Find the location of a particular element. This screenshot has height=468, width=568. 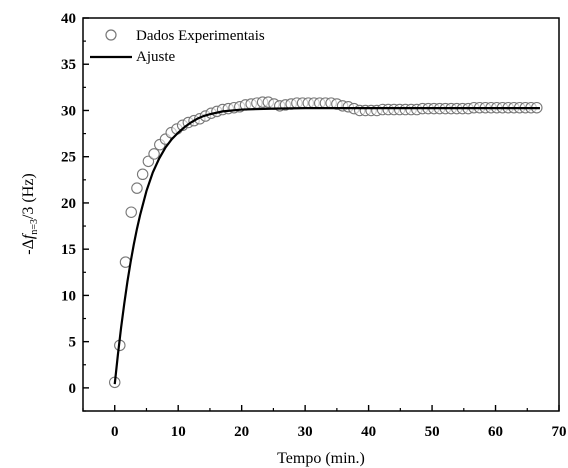

y-tick-label: 5 is located at coordinates (73, 343).